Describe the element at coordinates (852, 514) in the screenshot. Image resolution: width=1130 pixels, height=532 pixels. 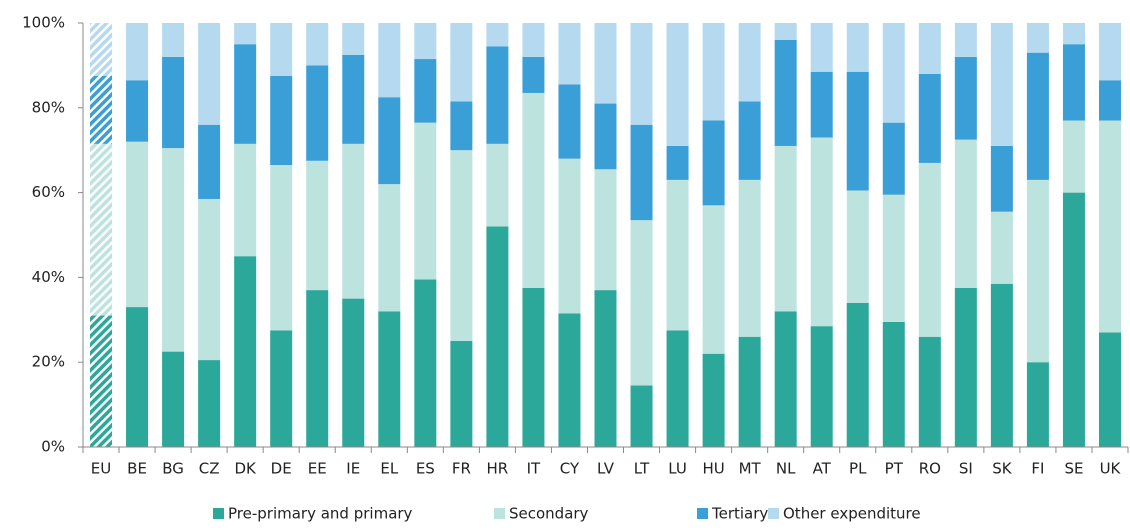
I see `legend-label: Other expenditure` at that location.